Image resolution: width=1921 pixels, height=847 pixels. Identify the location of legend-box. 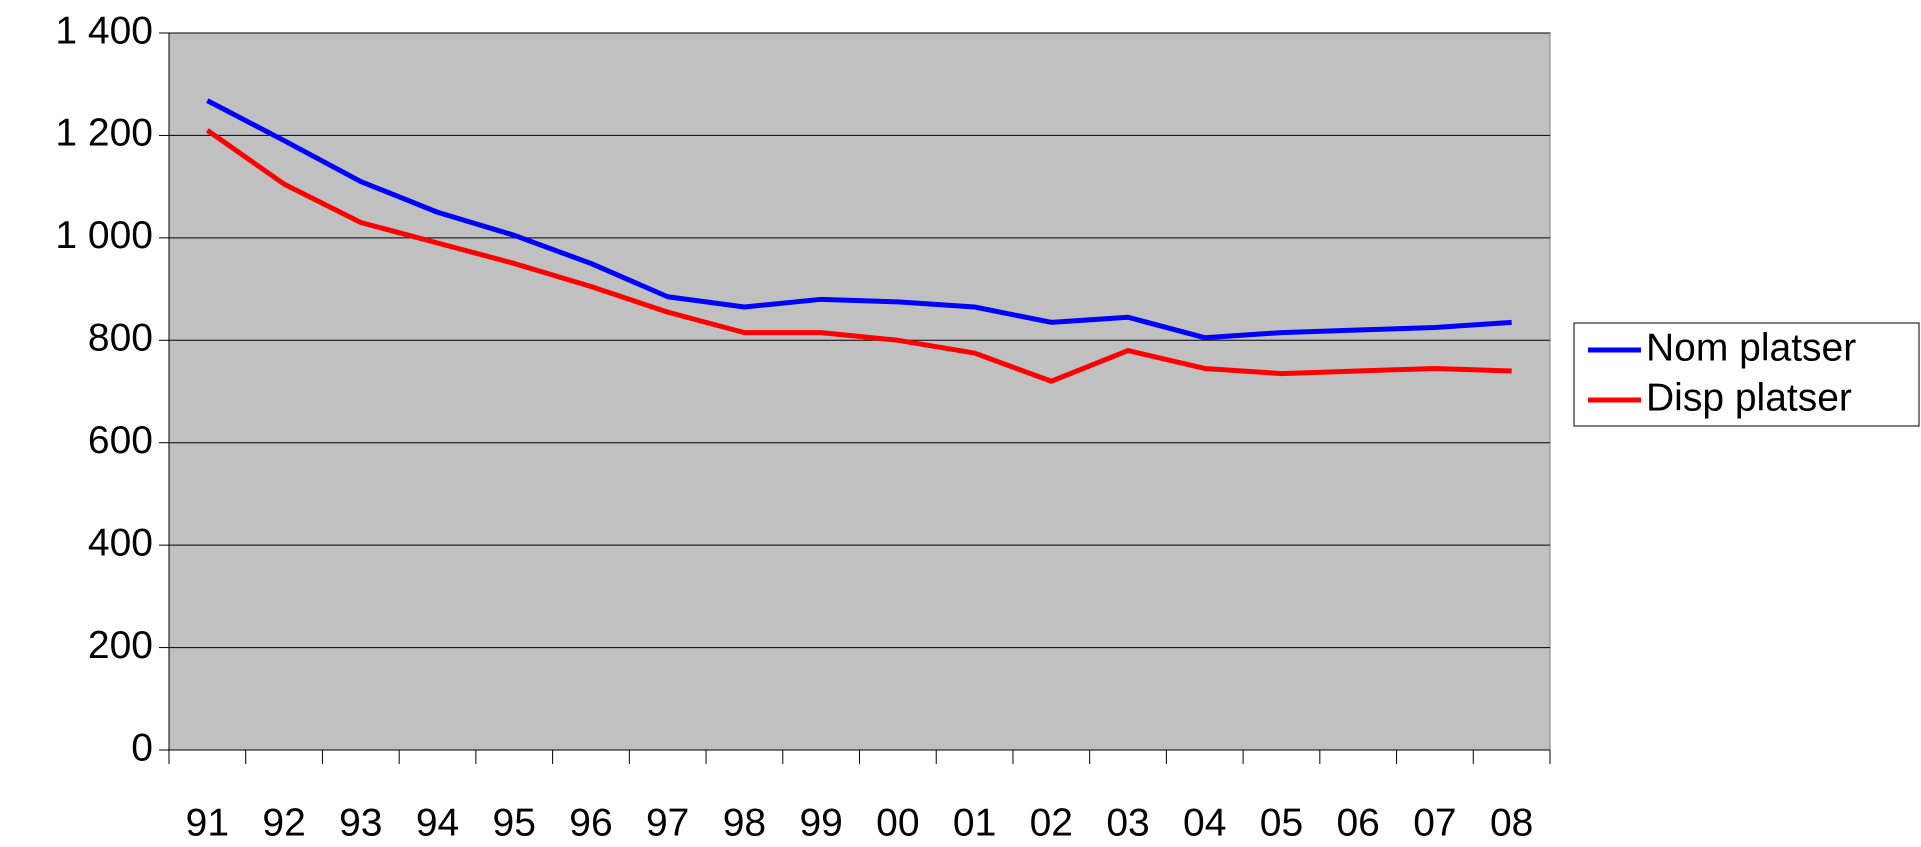
(1746, 374).